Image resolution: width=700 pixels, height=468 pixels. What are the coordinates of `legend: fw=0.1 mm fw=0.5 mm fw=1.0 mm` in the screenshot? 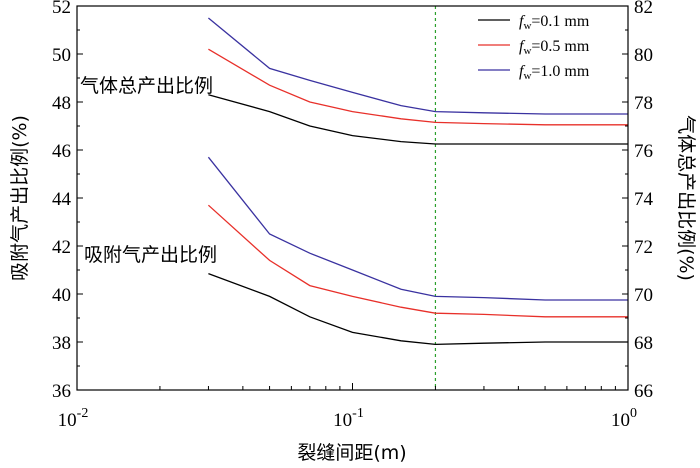 It's located at (534, 47).